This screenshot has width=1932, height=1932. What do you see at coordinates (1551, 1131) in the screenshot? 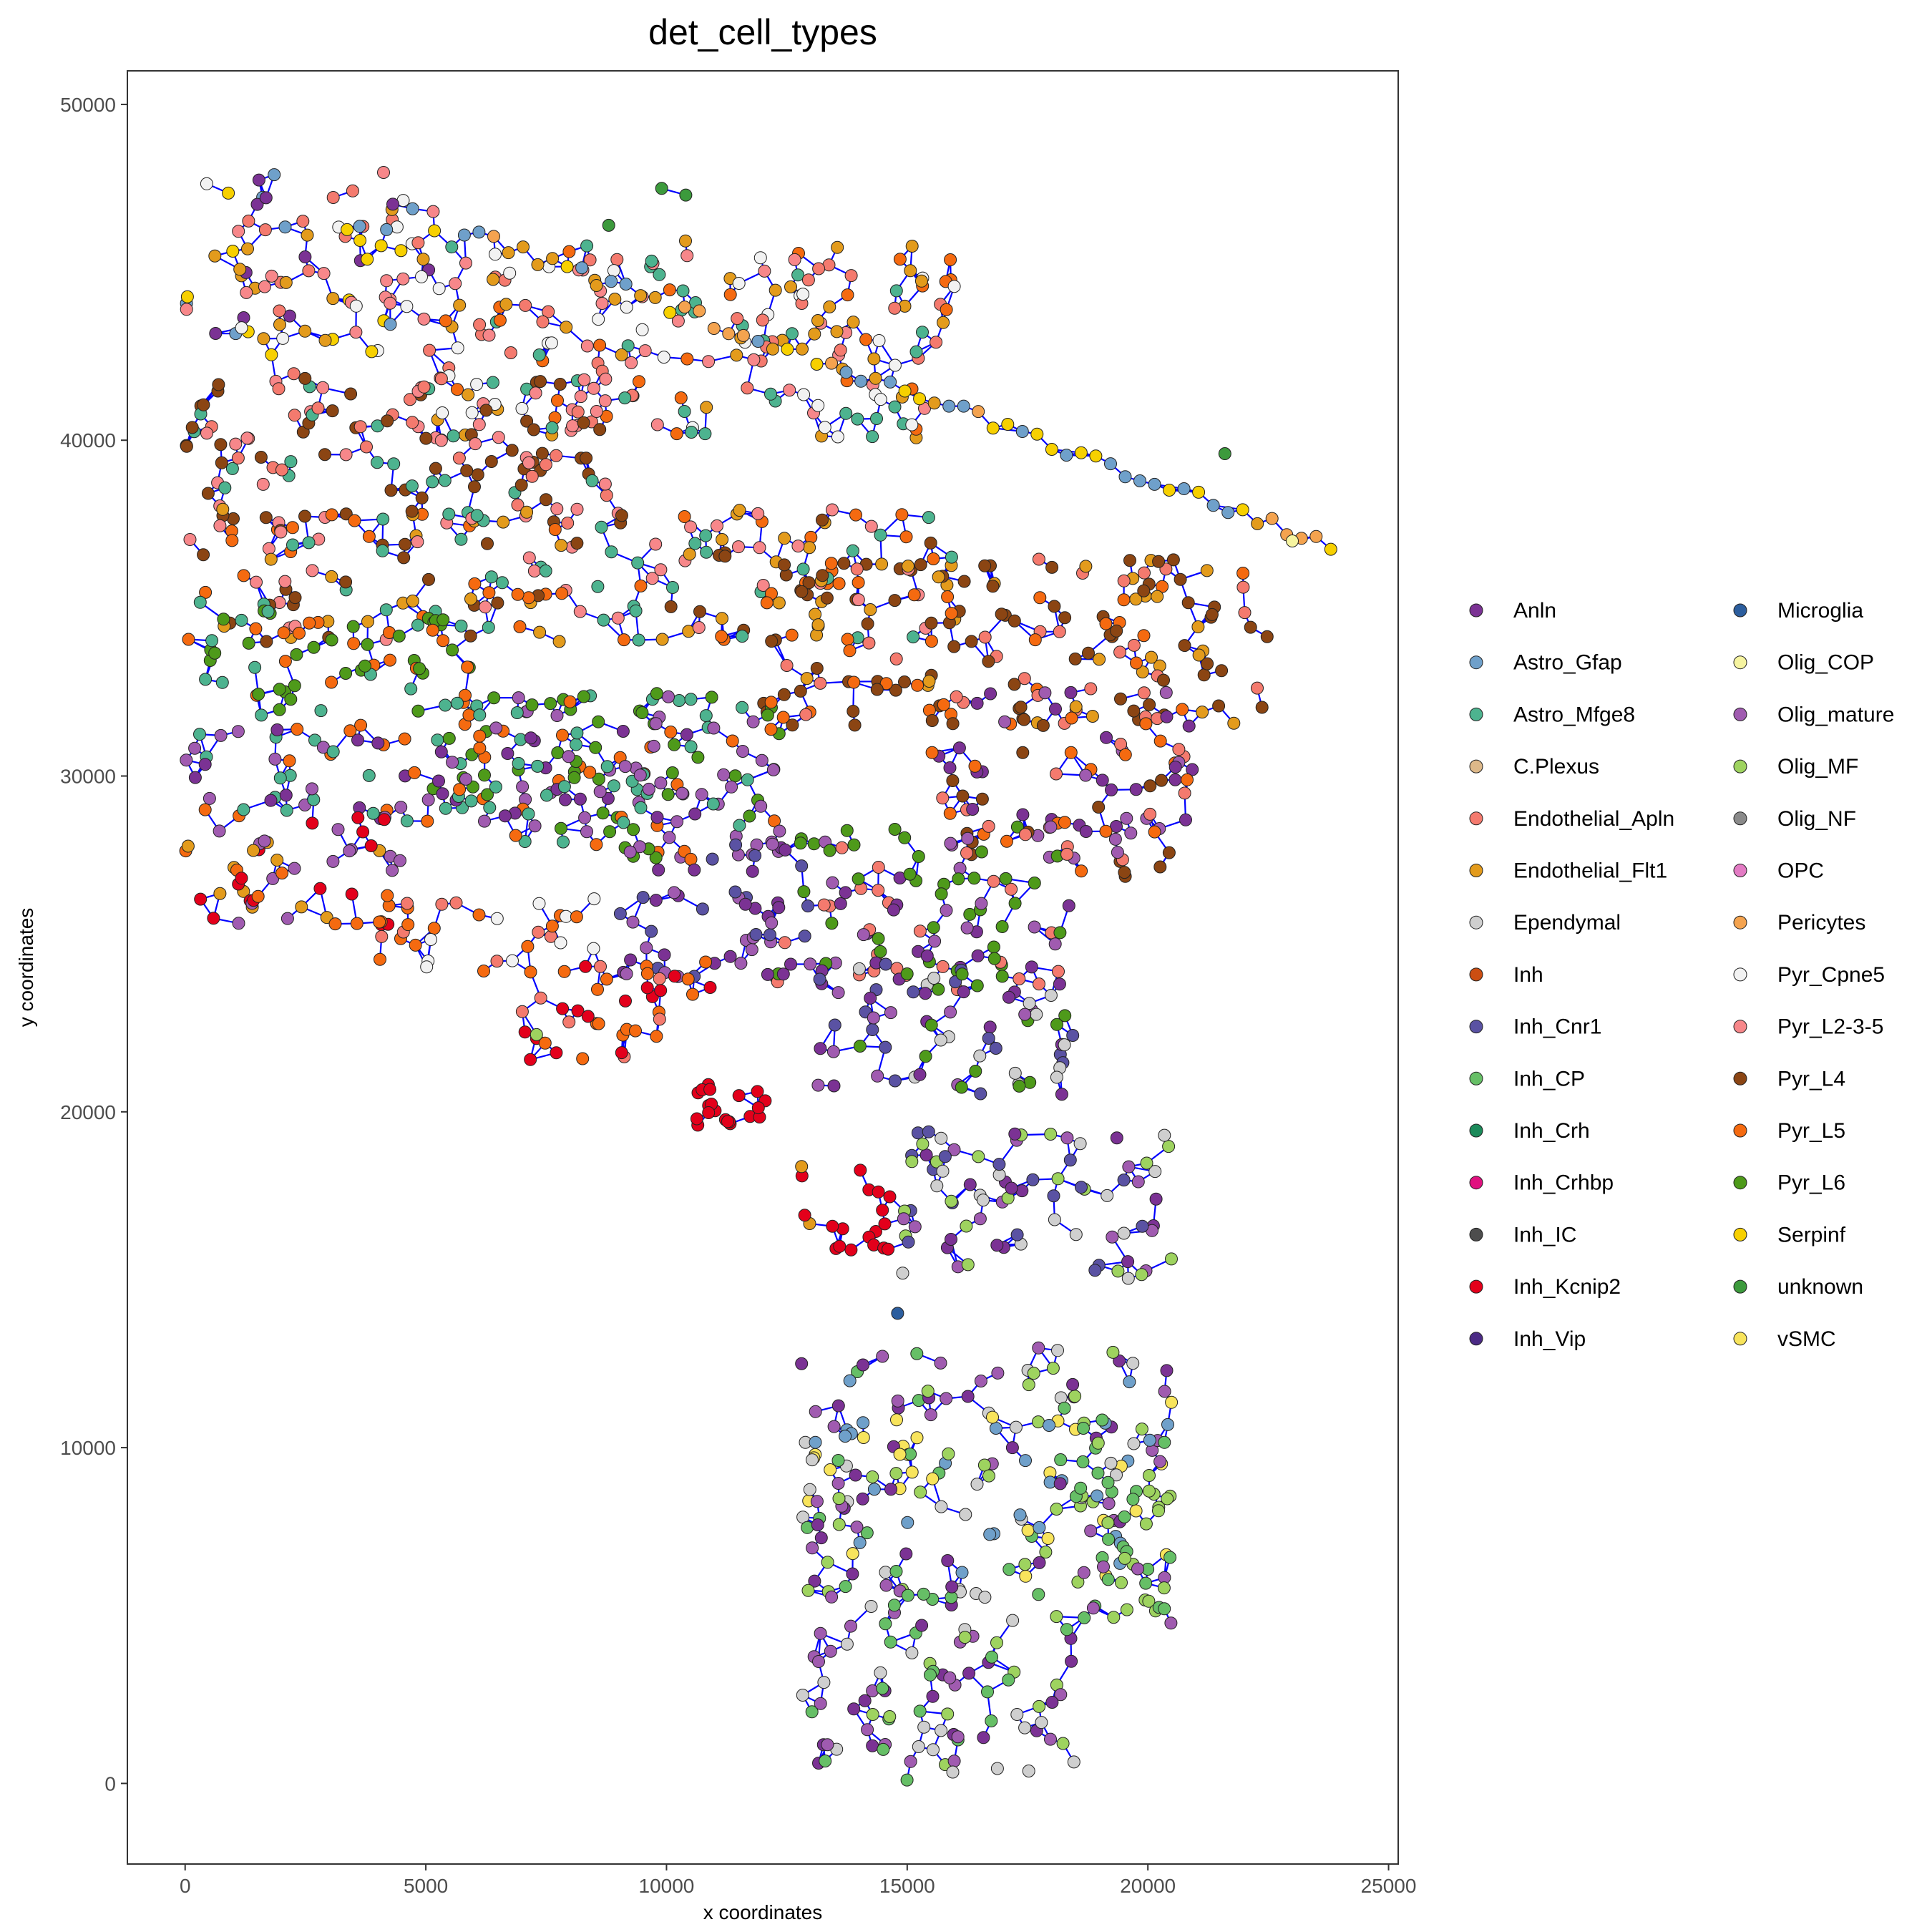
I see `legend-label: Inh_Crh` at bounding box center [1551, 1131].